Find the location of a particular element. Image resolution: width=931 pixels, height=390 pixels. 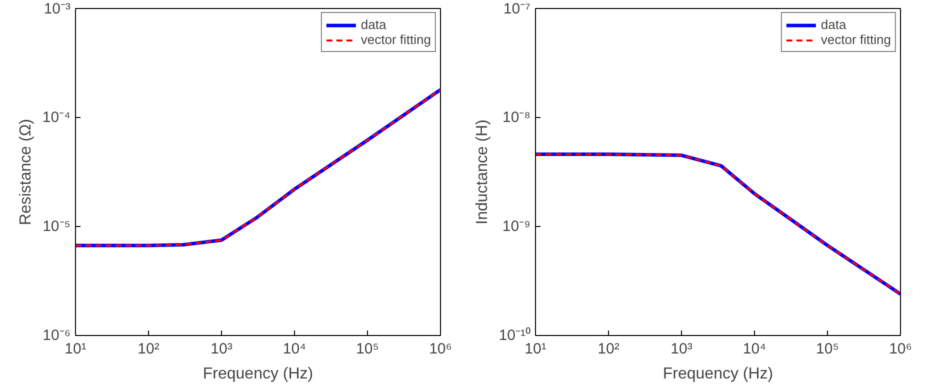

y-axis-title: Inductance (H) is located at coordinates (482, 172).